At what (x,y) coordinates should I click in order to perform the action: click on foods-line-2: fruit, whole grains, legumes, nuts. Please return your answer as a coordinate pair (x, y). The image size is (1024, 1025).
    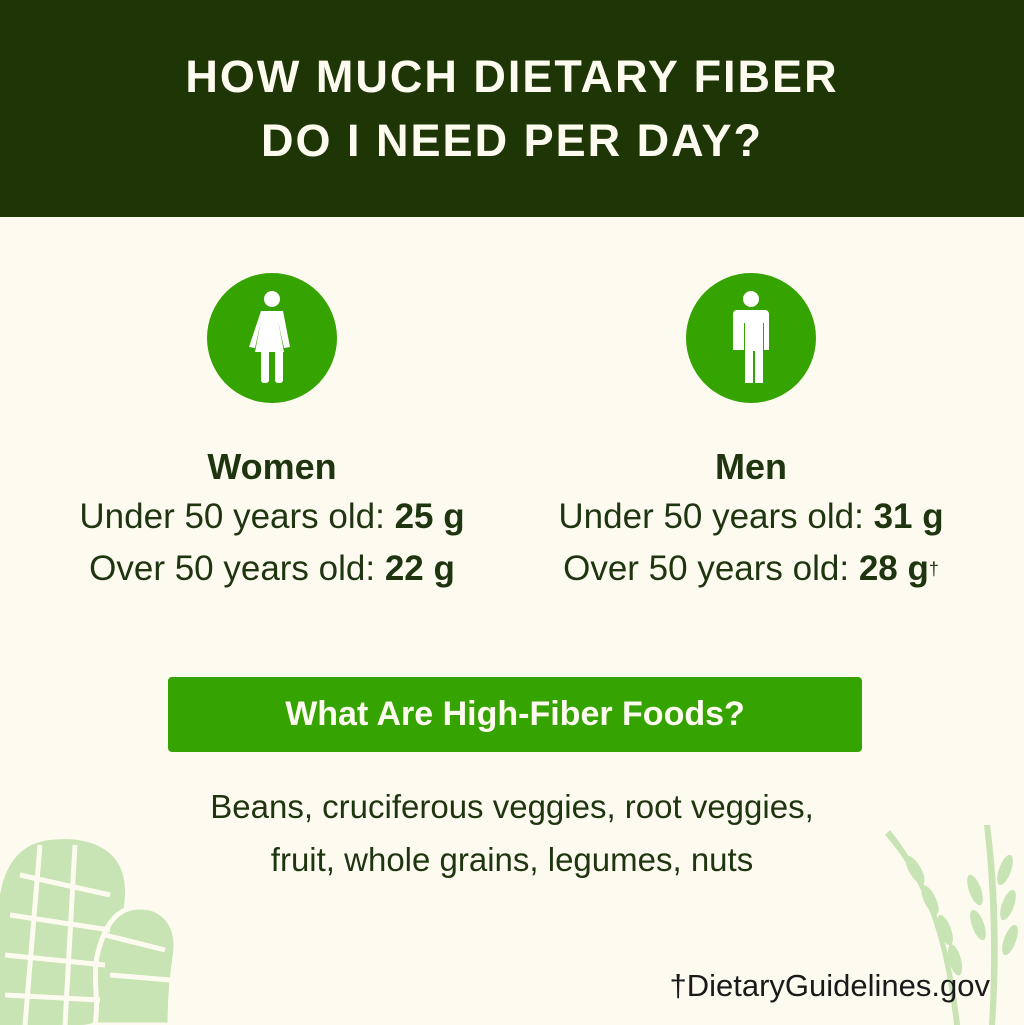
    Looking at the image, I should click on (512, 859).